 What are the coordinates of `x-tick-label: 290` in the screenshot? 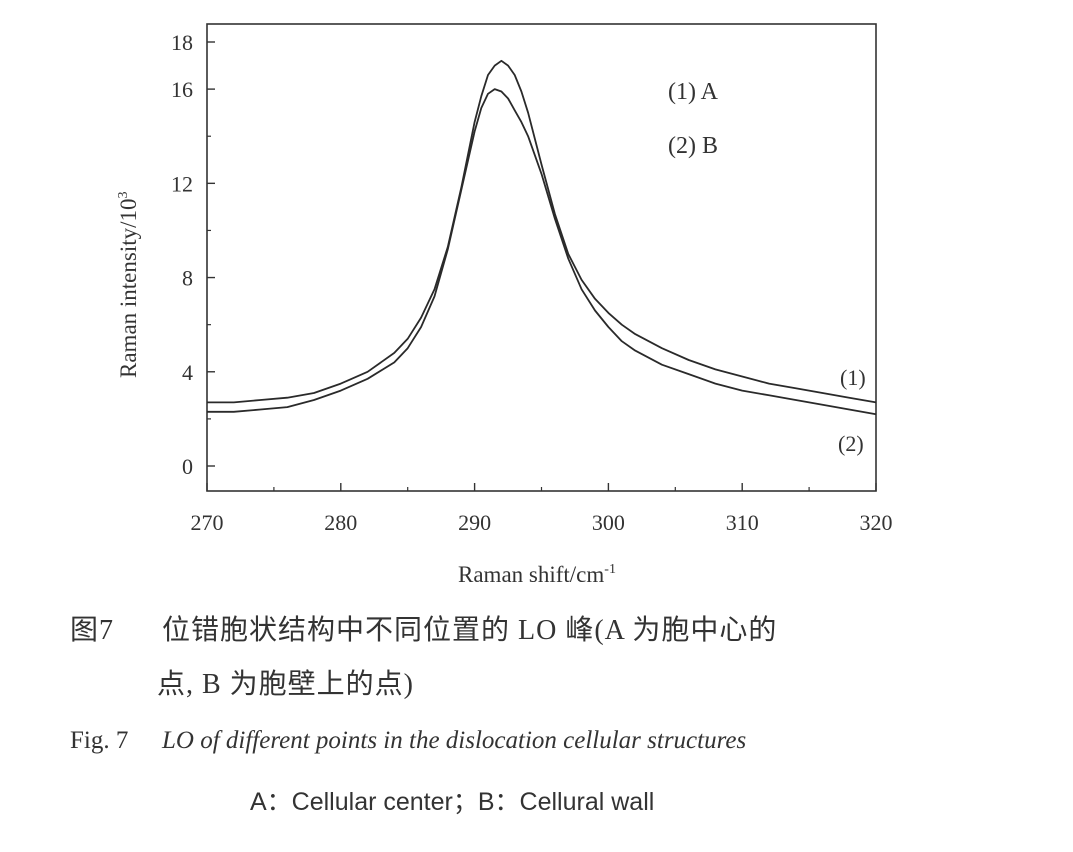 It's located at (474, 522).